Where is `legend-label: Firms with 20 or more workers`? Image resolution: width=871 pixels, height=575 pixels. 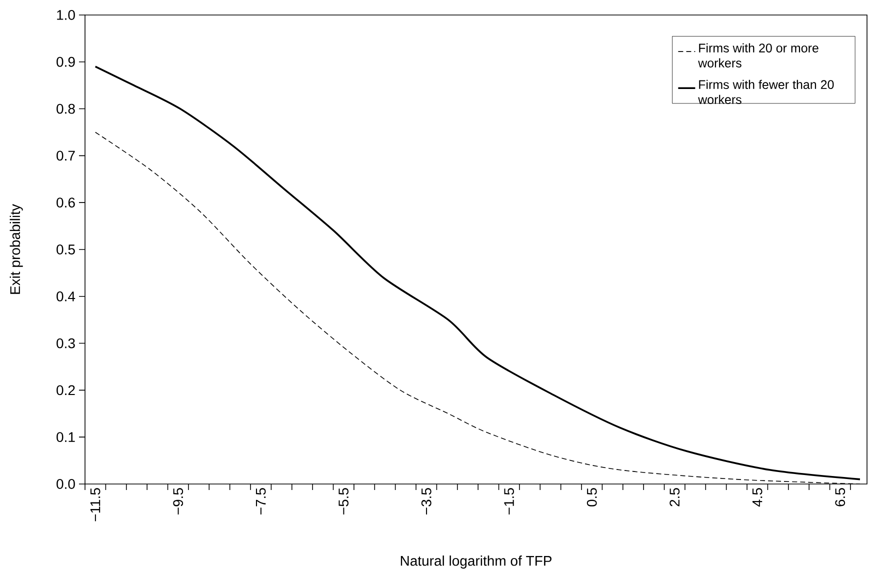
legend-label: Firms with 20 or more workers is located at coordinates (758, 55).